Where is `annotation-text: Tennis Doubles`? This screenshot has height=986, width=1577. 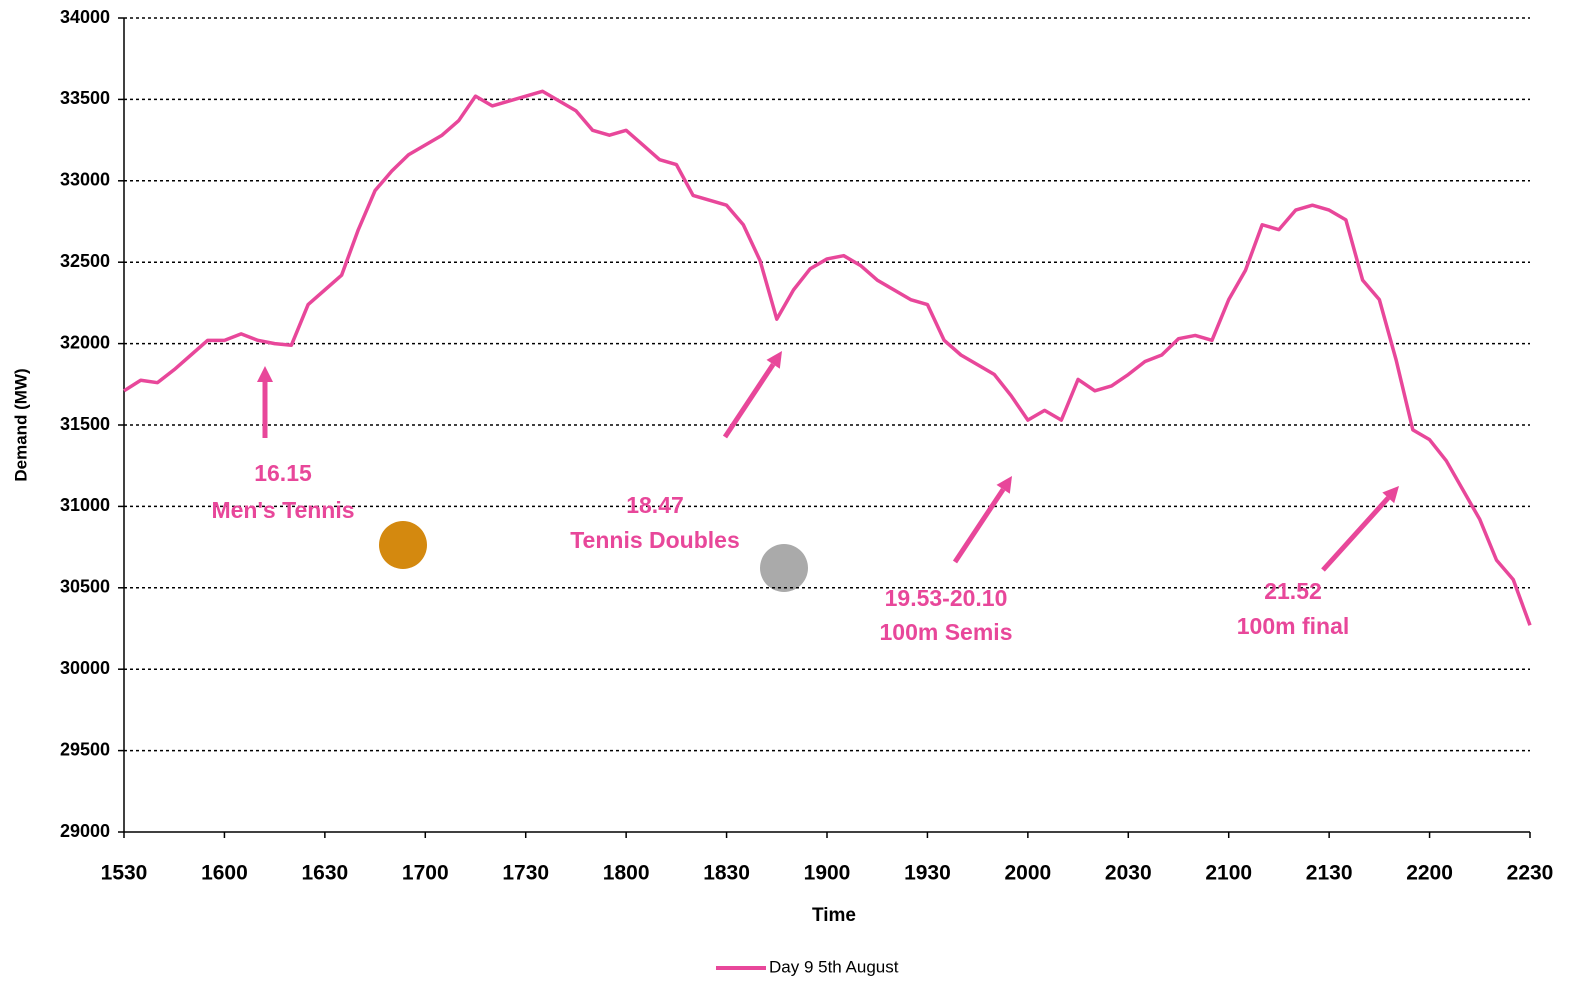
annotation-text: Tennis Doubles is located at coordinates (655, 540).